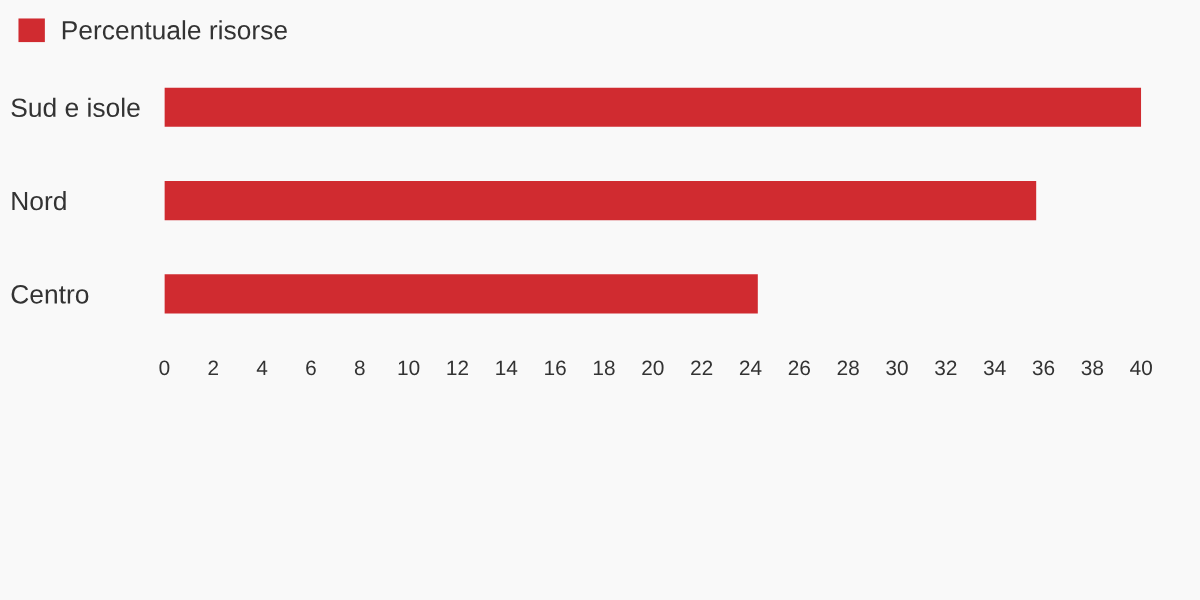  Describe the element at coordinates (164, 368) in the screenshot. I see `x-tick-label: 0` at that location.